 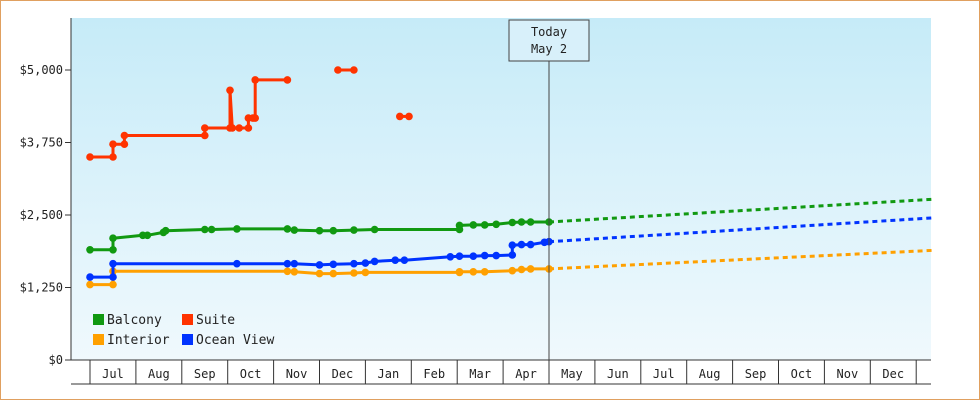 I want to click on legend-label-suite: Suite, so click(x=215, y=320).